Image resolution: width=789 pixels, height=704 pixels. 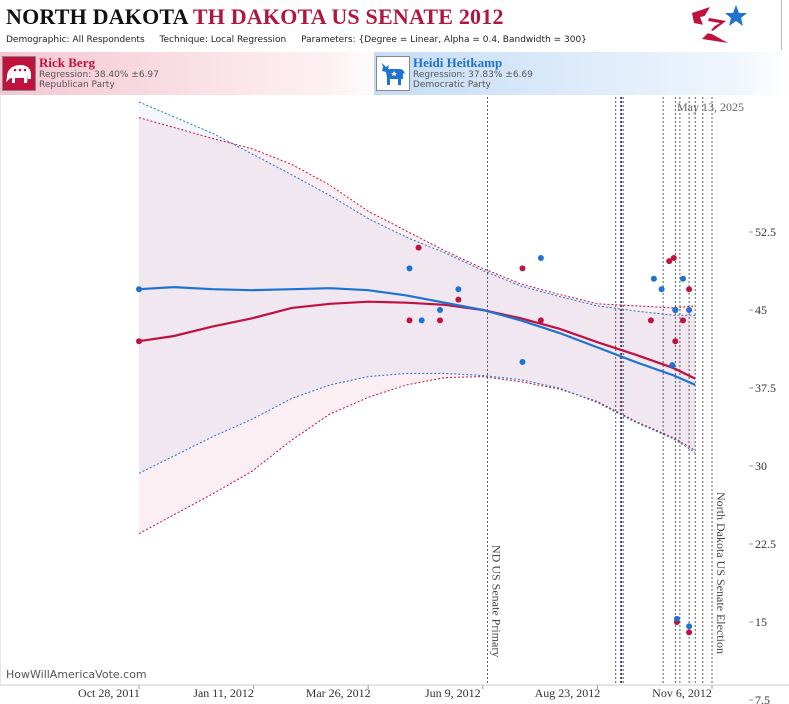 What do you see at coordinates (223, 693) in the screenshot?
I see `x-tick-label: Jan 11, 2012` at bounding box center [223, 693].